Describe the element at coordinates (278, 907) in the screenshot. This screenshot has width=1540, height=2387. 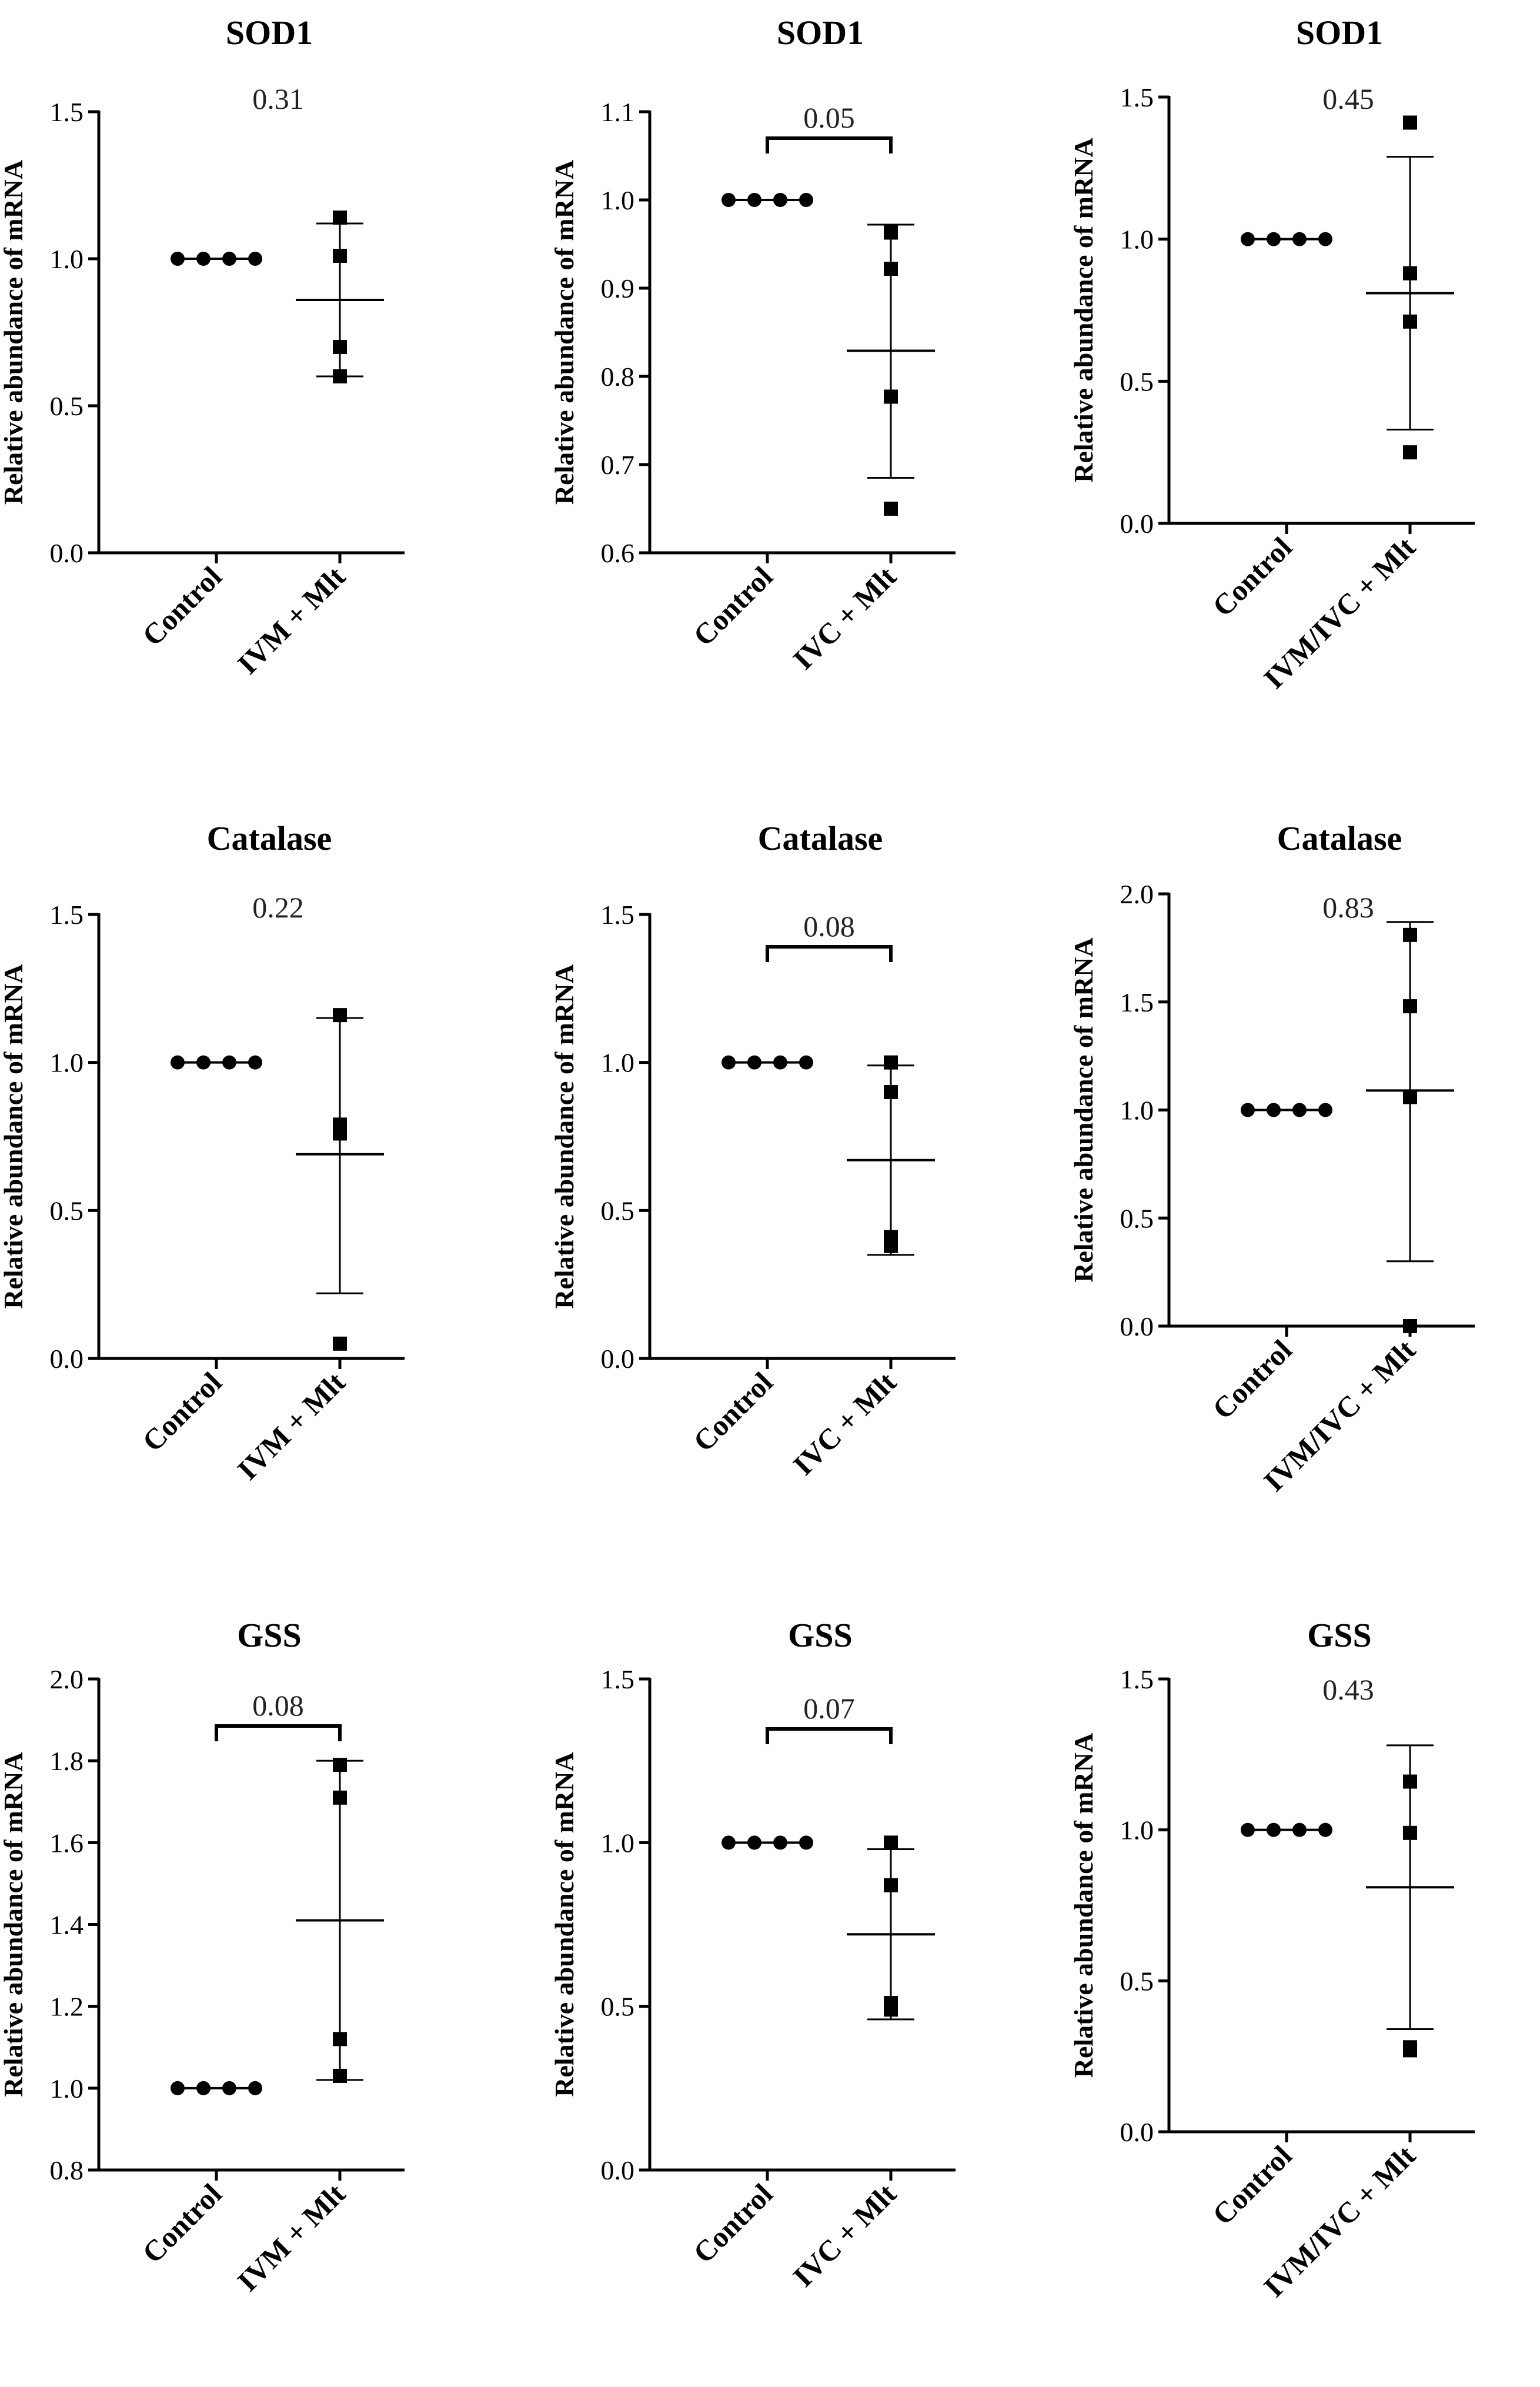
I see `p-value-label: 0.22` at that location.